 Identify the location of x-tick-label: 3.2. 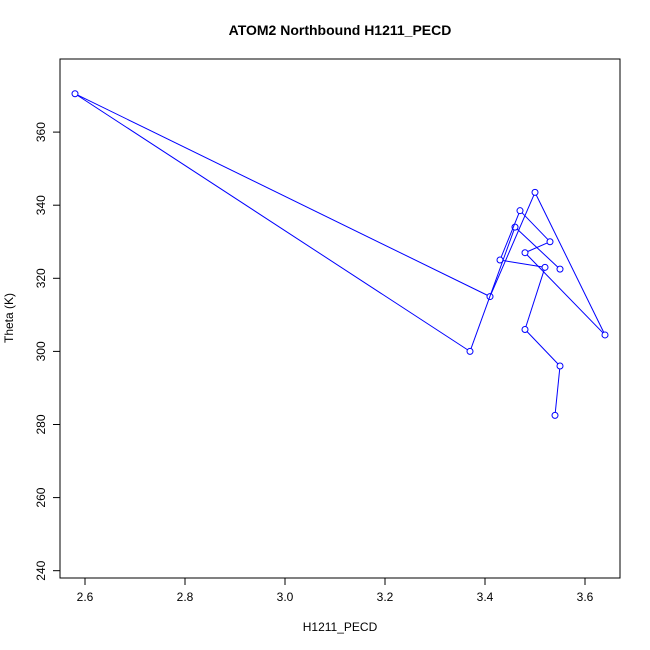
(385, 597).